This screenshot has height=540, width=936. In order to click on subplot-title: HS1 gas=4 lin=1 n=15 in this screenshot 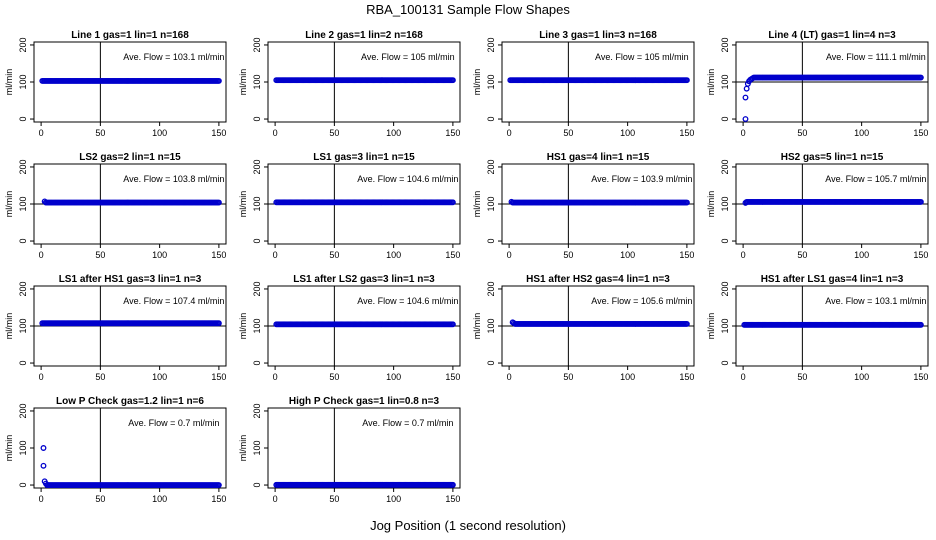, I will do `click(598, 157)`.